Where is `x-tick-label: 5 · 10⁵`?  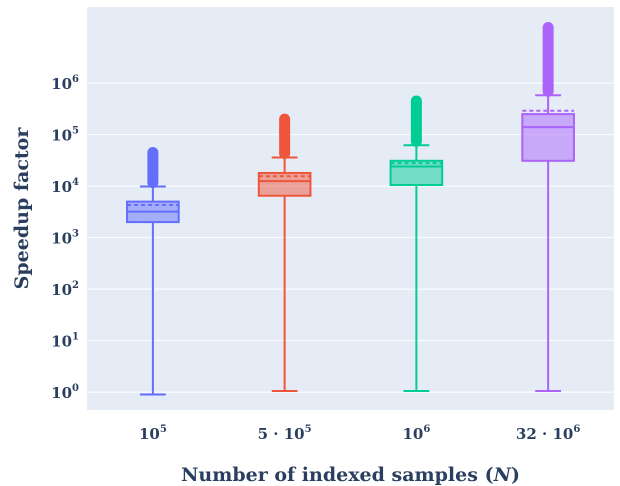 x-tick-label: 5 · 10⁵ is located at coordinates (285, 433).